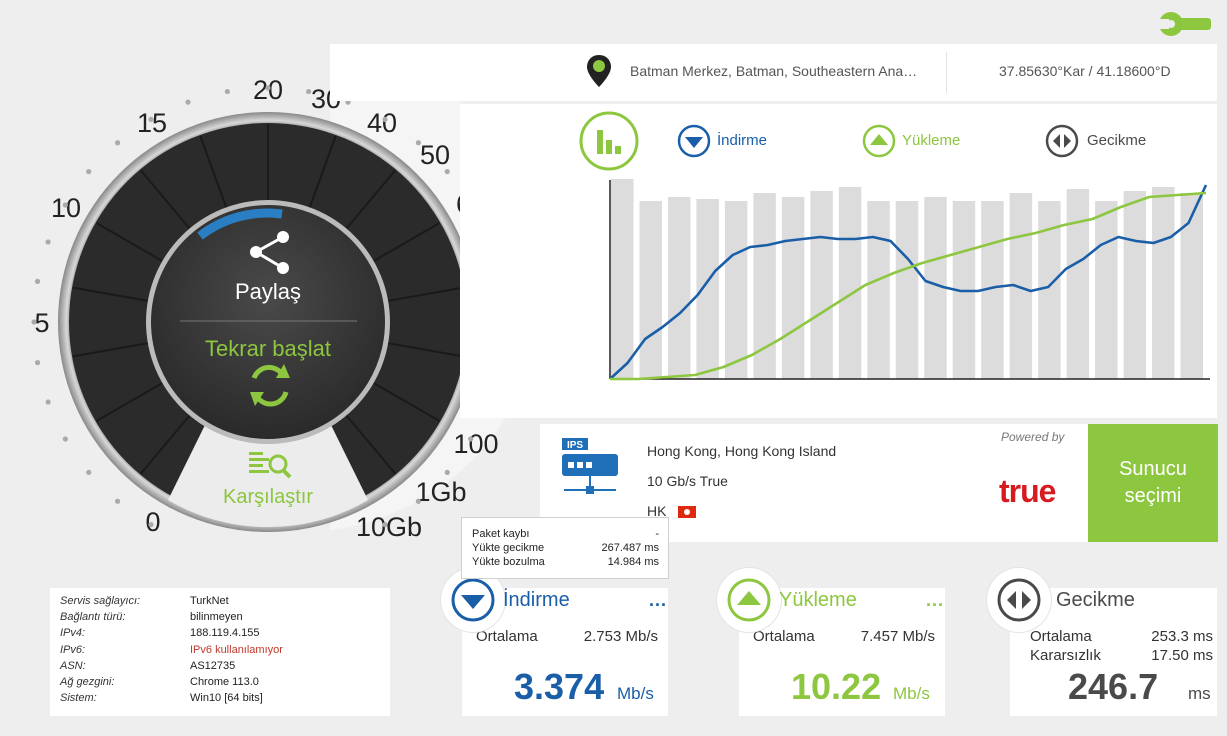 Image resolution: width=1227 pixels, height=736 pixels. I want to click on download-avg-label: Ortalama, so click(507, 636).